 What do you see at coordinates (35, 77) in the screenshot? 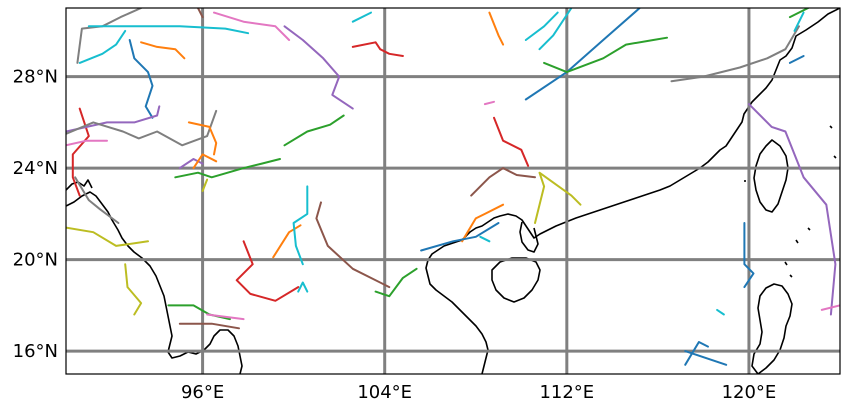
I see `lat-tick-label: 28°N` at bounding box center [35, 77].